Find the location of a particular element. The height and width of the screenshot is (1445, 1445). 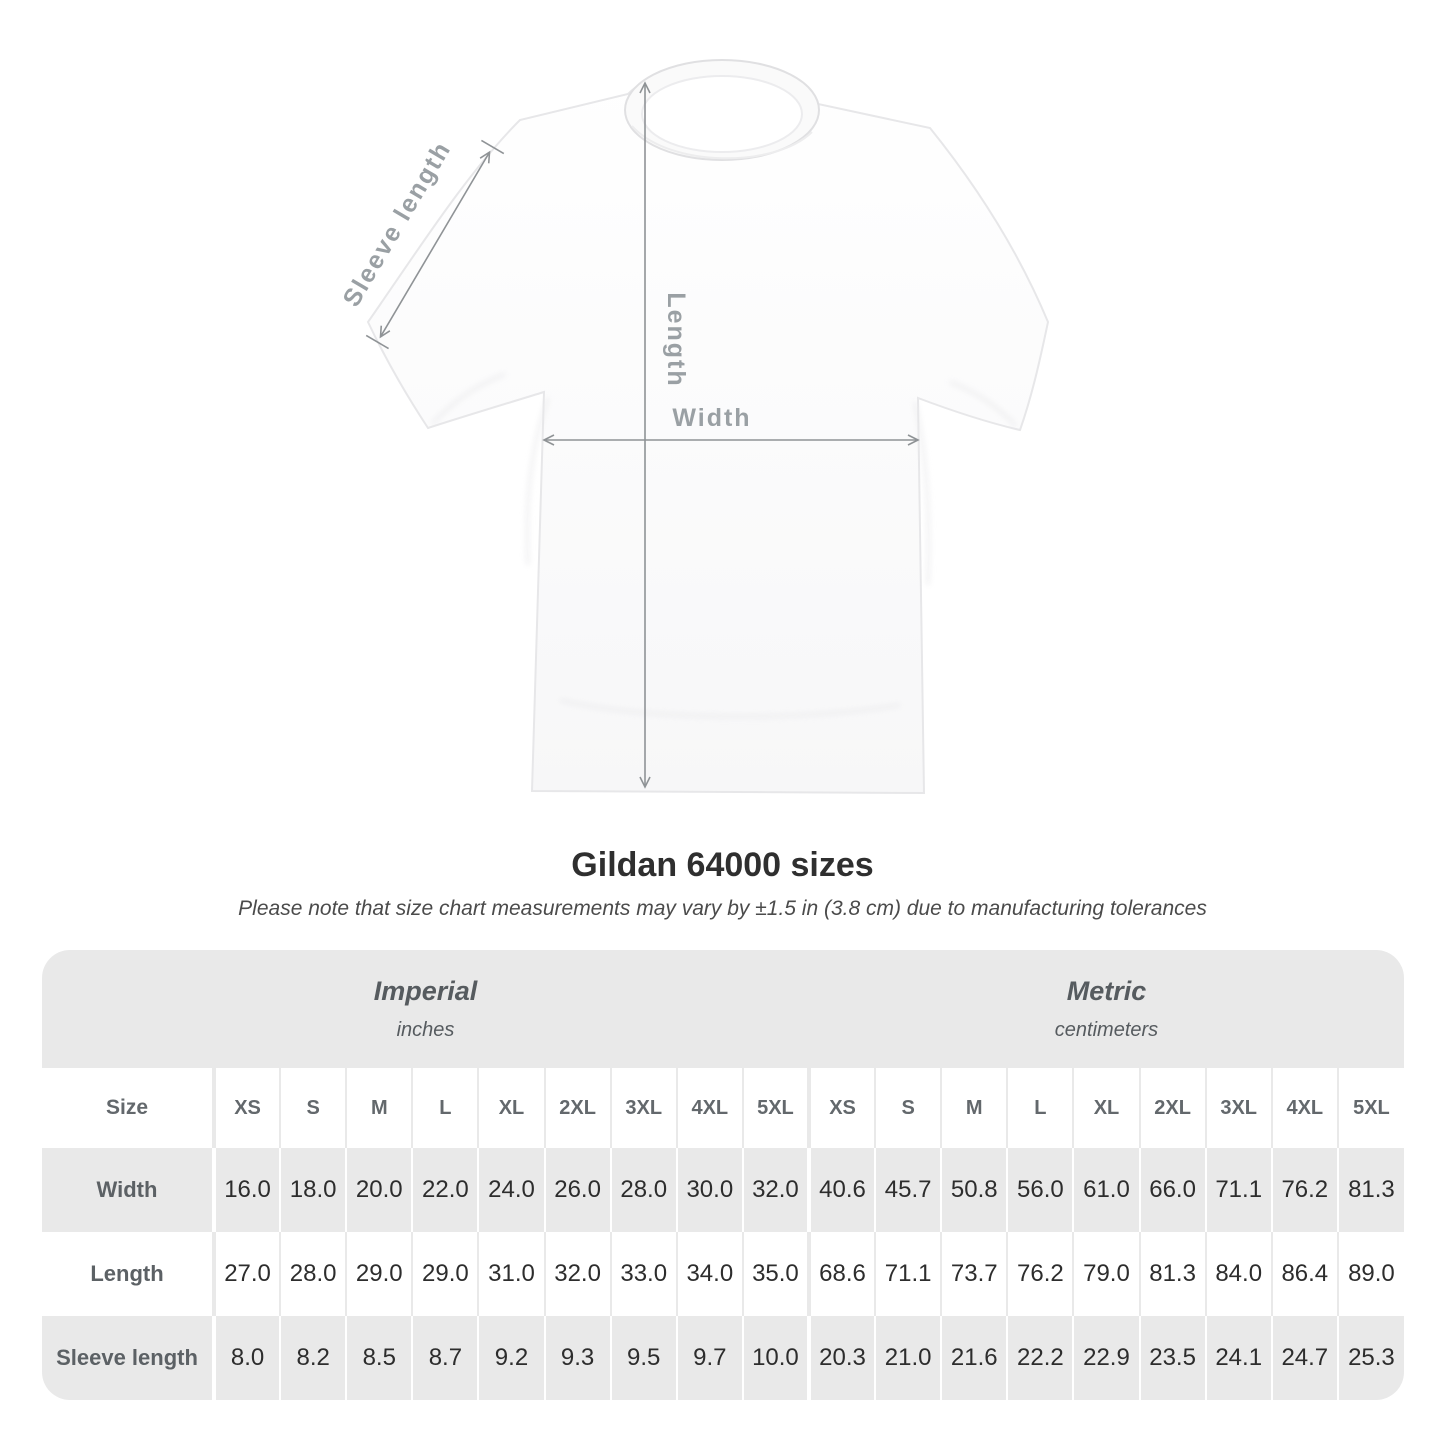

length-metric-xl: 79.0 is located at coordinates (1106, 1274).